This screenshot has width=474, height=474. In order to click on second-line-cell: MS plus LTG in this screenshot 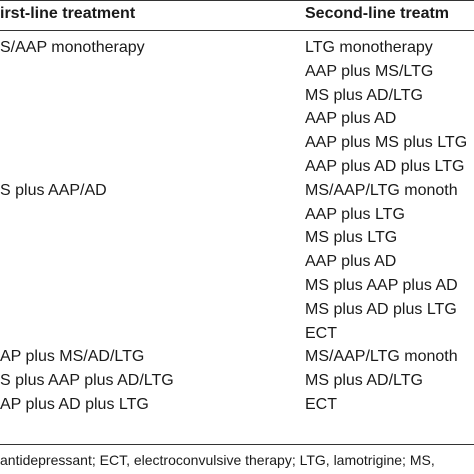, I will do `click(351, 237)`.